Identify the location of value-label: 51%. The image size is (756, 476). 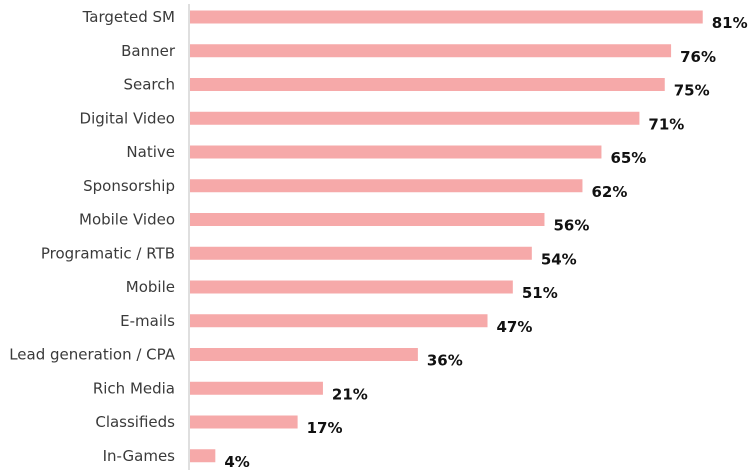
(540, 293).